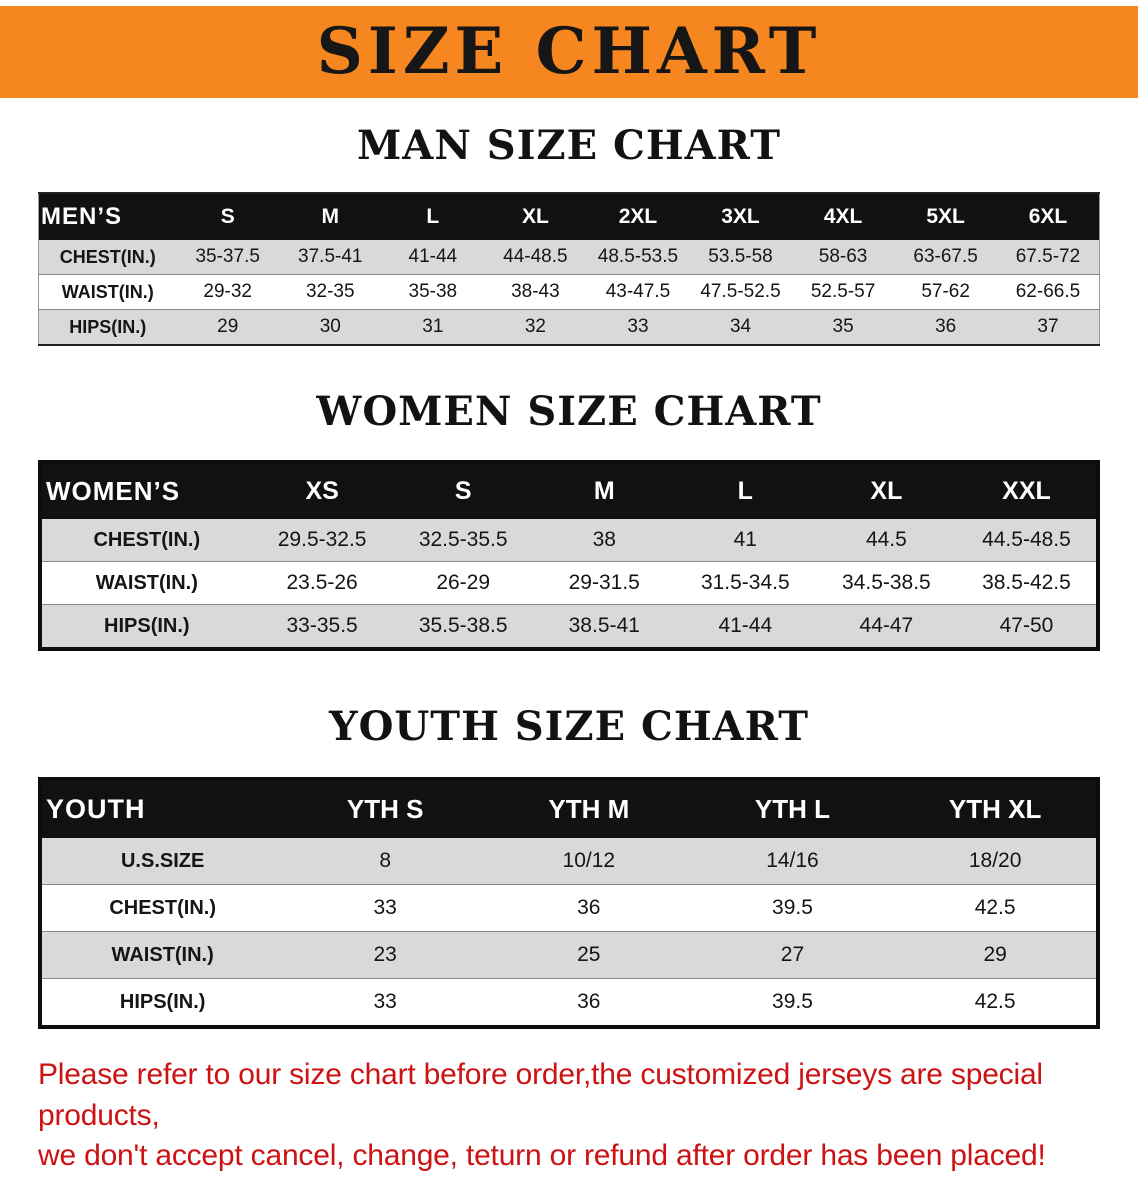 This screenshot has height=1177, width=1138. I want to click on table-title-cell: MEN’S, so click(107, 216).